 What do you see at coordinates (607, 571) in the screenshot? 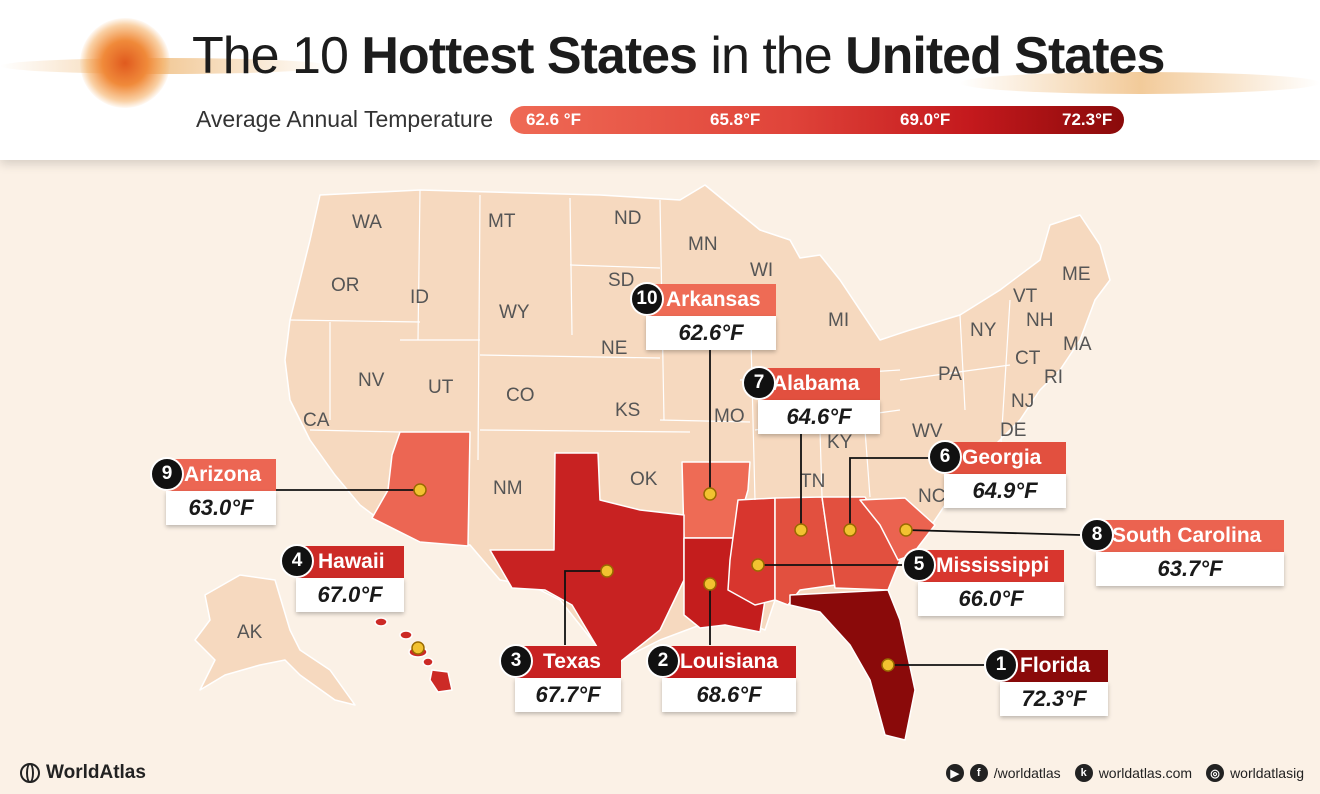
I see `pin-texas` at bounding box center [607, 571].